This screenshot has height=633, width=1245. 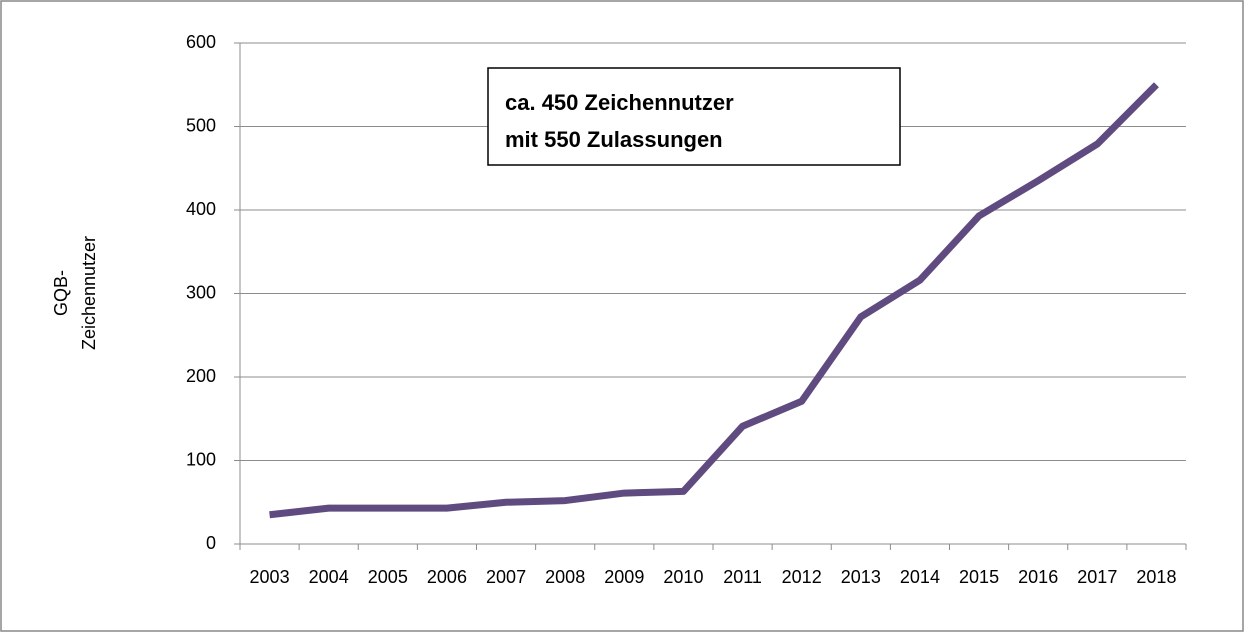 I want to click on x-tick-label: 2005, so click(x=388, y=577).